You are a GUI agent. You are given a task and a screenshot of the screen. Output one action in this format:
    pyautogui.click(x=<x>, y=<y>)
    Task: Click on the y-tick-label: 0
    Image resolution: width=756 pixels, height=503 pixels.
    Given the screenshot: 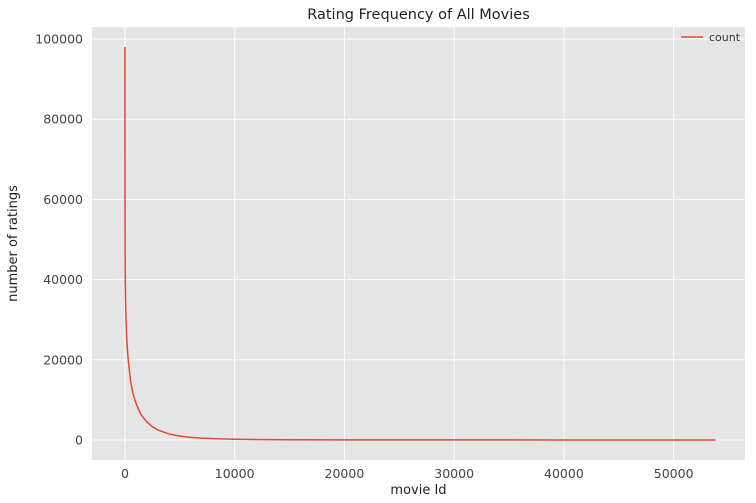 What is the action you would take?
    pyautogui.click(x=79, y=439)
    